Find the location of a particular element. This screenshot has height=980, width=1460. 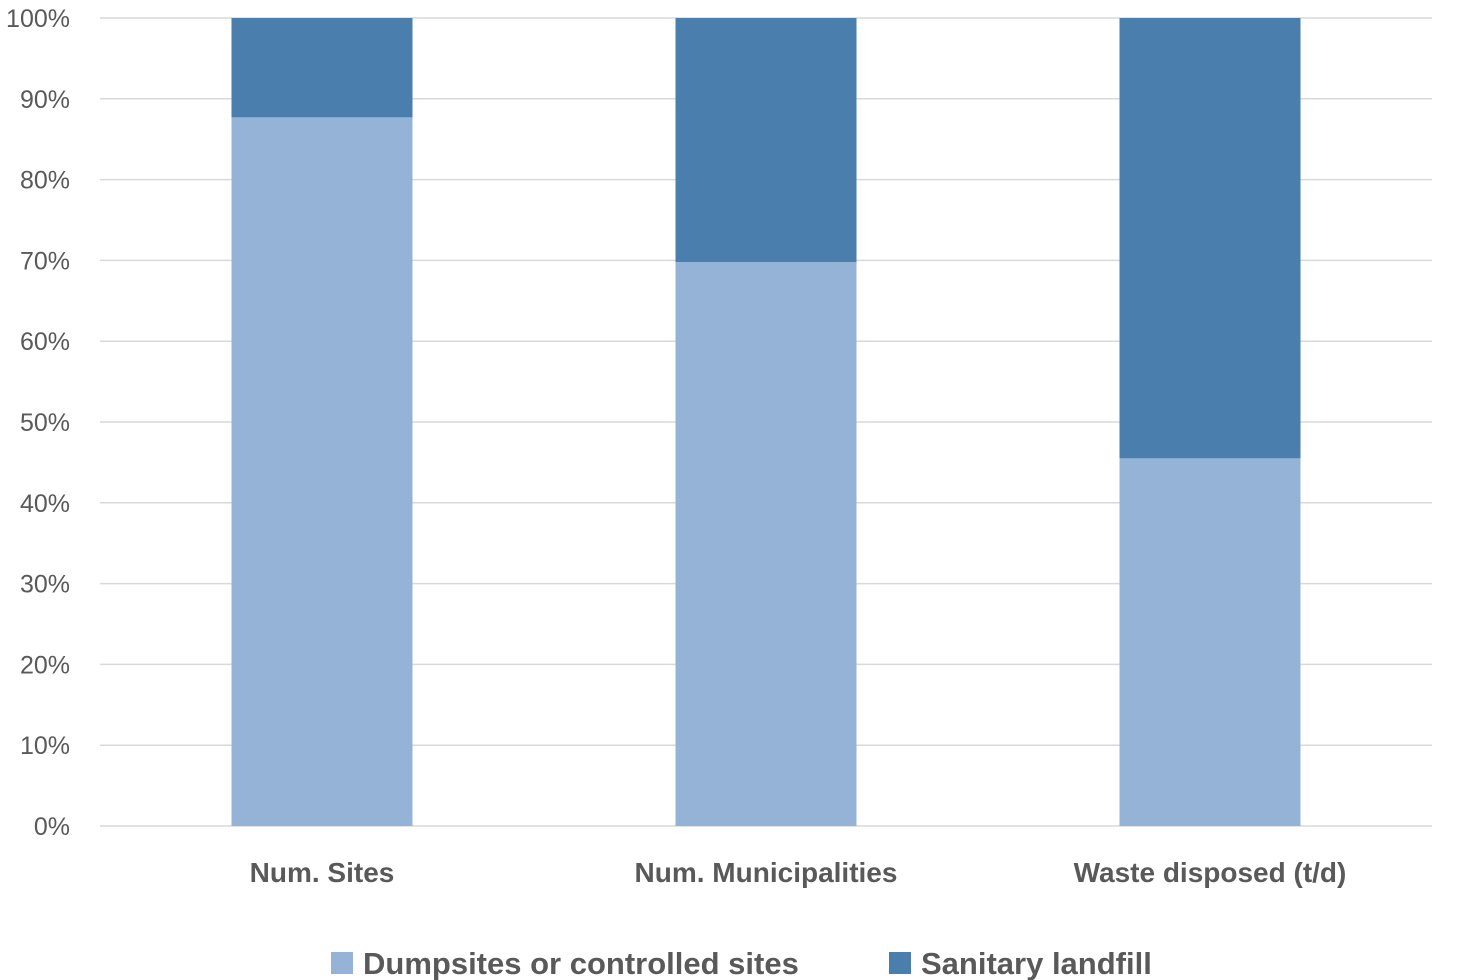

legend-label: Dumpsites or controlled sites is located at coordinates (581, 963).